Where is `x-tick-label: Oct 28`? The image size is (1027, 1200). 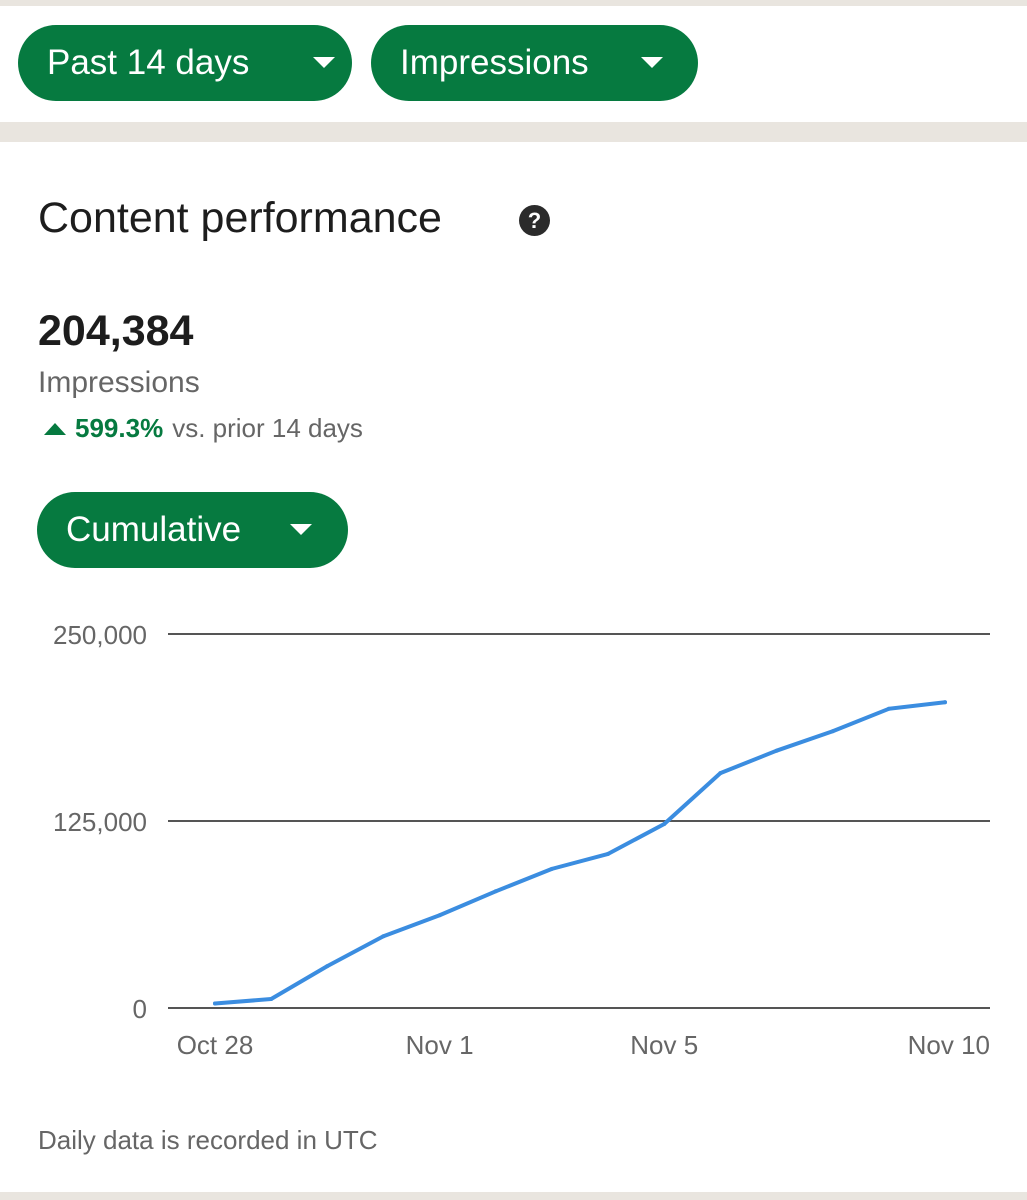
x-tick-label: Oct 28 is located at coordinates (215, 1045).